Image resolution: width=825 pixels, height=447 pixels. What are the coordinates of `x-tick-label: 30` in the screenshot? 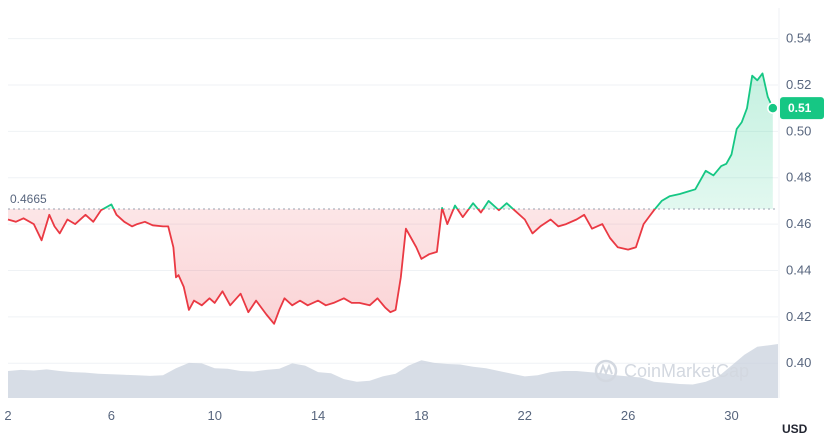 It's located at (731, 415).